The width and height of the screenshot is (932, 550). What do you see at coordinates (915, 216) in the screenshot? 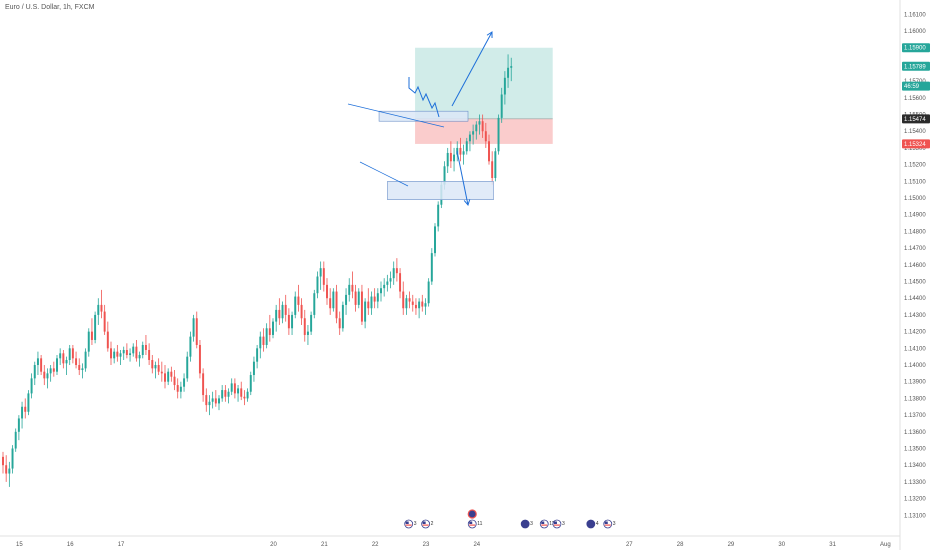
I see `y-tick-label: 1.14900` at bounding box center [915, 216].